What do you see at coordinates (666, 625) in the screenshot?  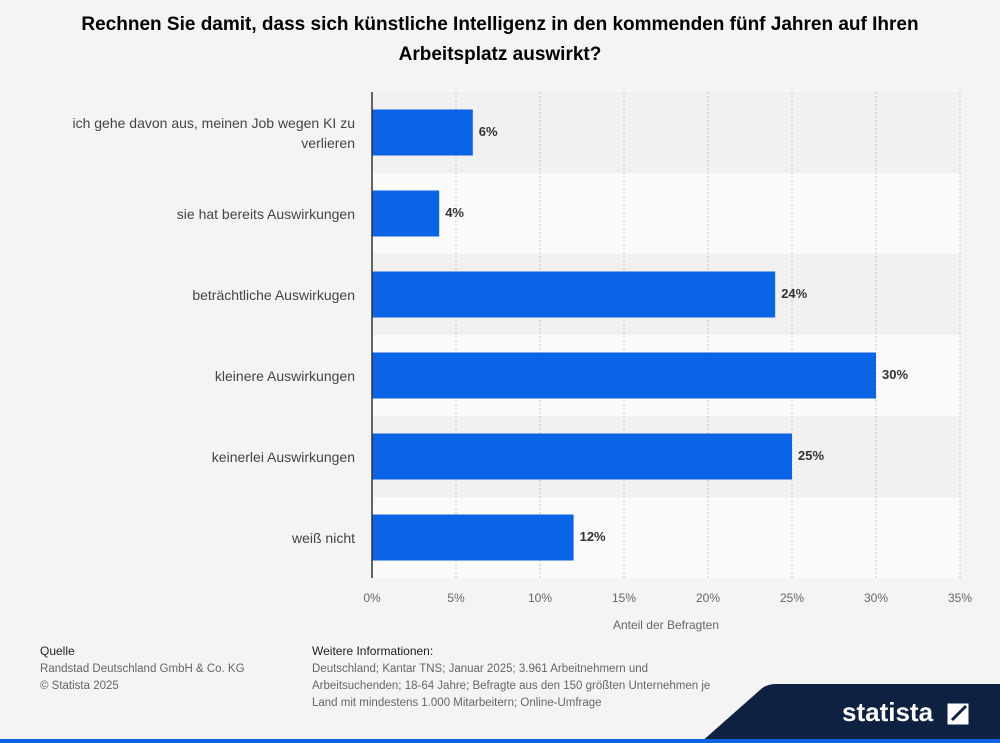 I see `x-axis-label: Anteil der Befragten` at bounding box center [666, 625].